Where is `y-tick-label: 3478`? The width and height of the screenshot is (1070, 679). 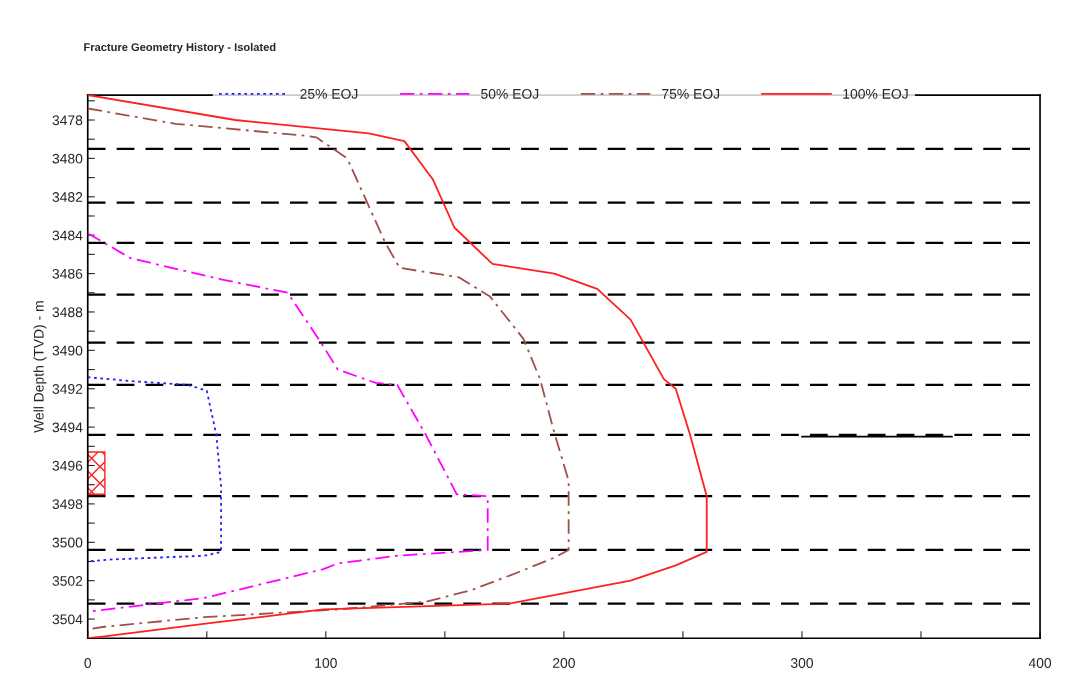
y-tick-label: 3478 is located at coordinates (67, 120).